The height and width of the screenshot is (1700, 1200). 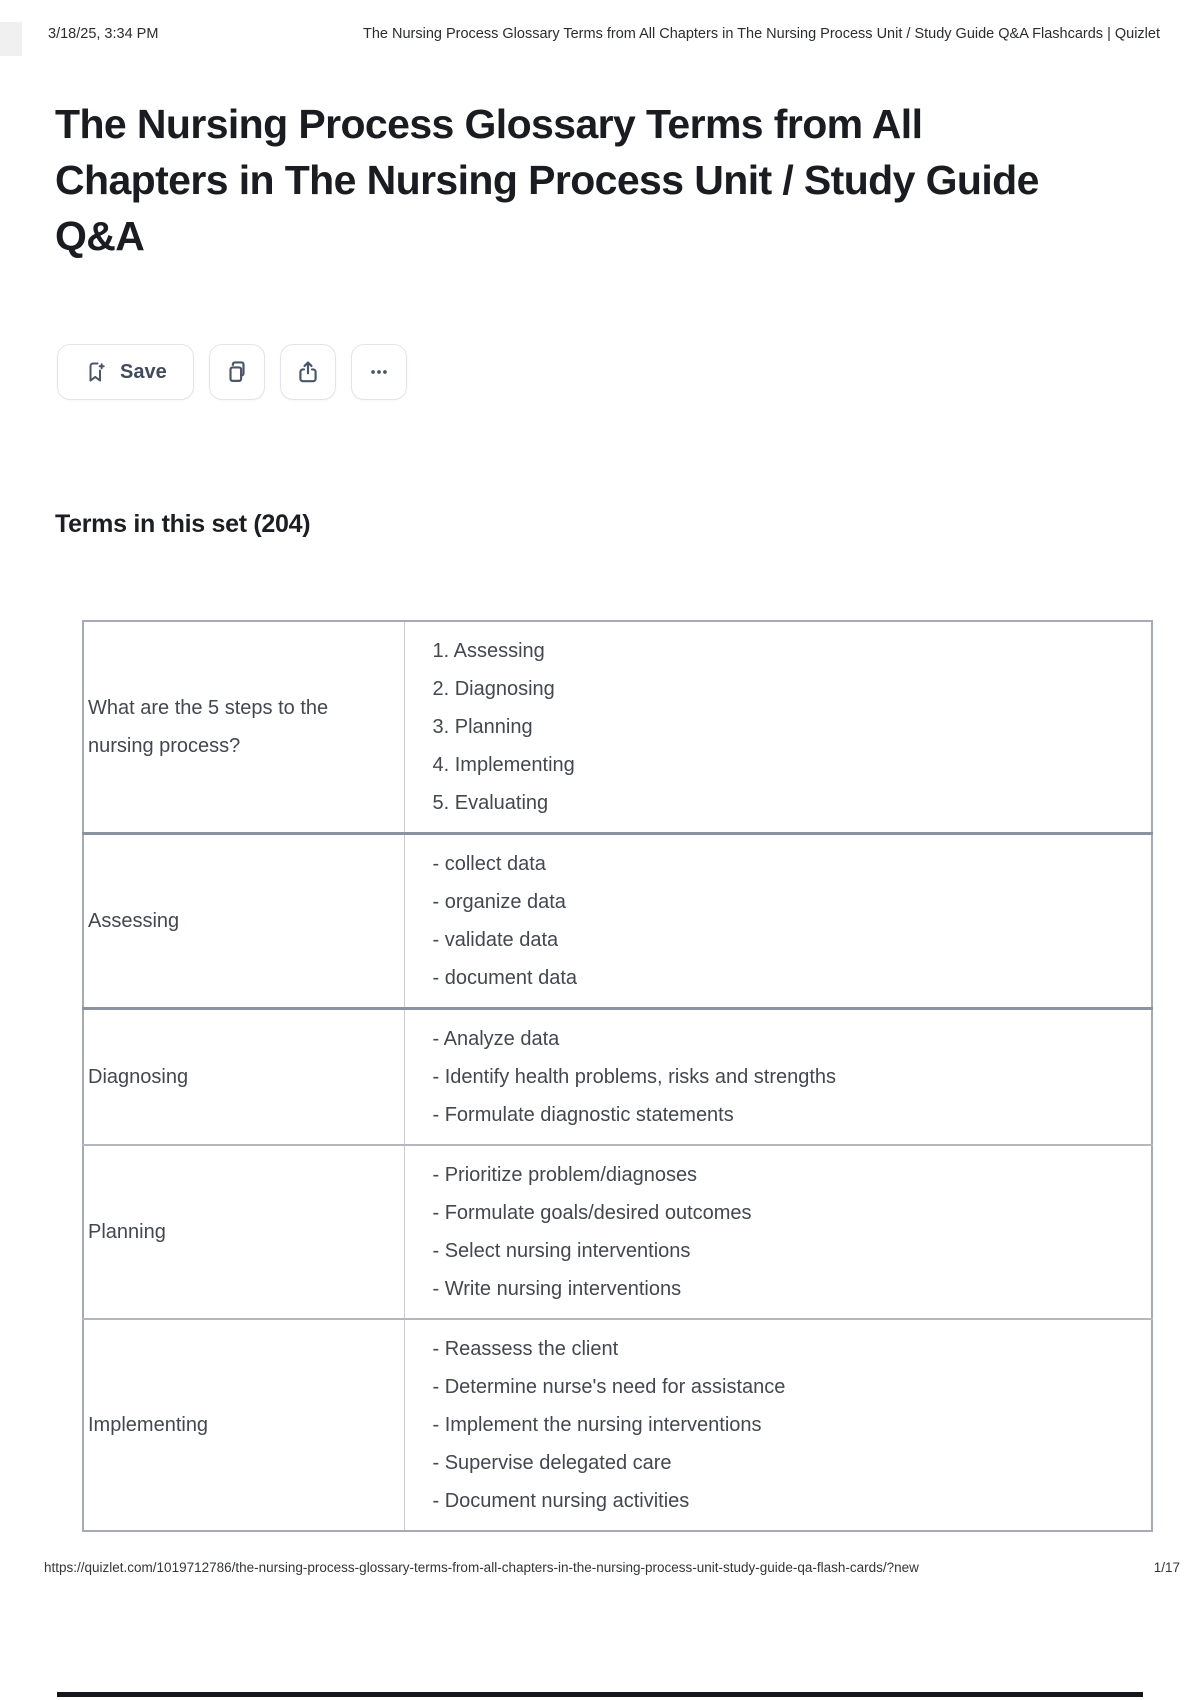 I want to click on copy-button, so click(x=236, y=372).